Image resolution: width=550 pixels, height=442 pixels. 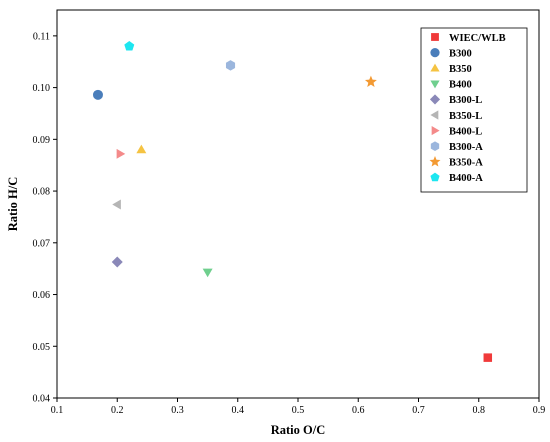 What do you see at coordinates (466, 178) in the screenshot?
I see `legend-label: B400-A` at bounding box center [466, 178].